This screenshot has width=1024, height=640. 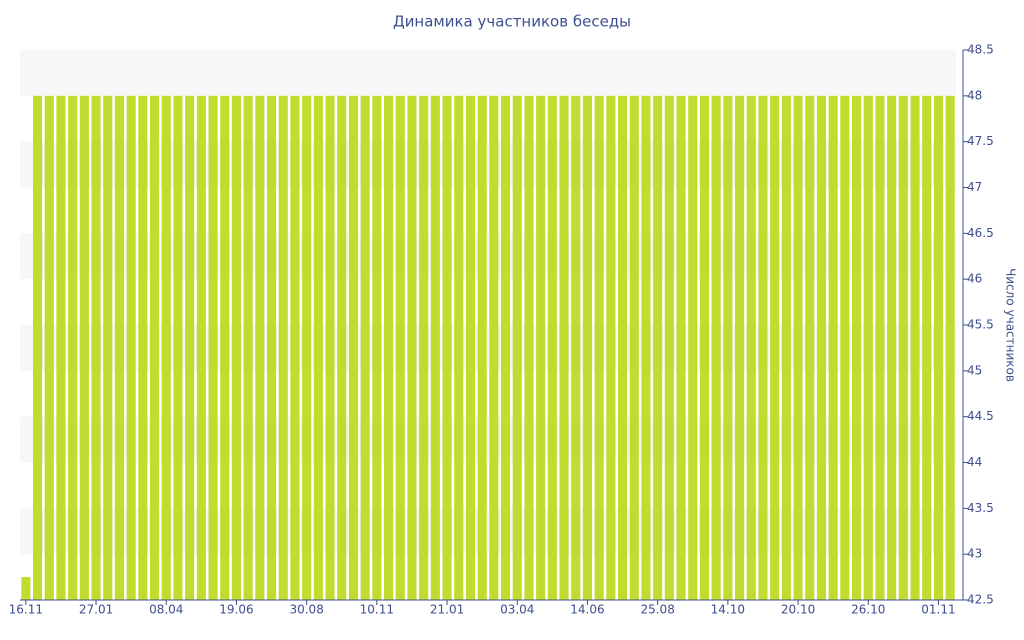 I want to click on x-tick-label: 26.10, so click(x=868, y=610).